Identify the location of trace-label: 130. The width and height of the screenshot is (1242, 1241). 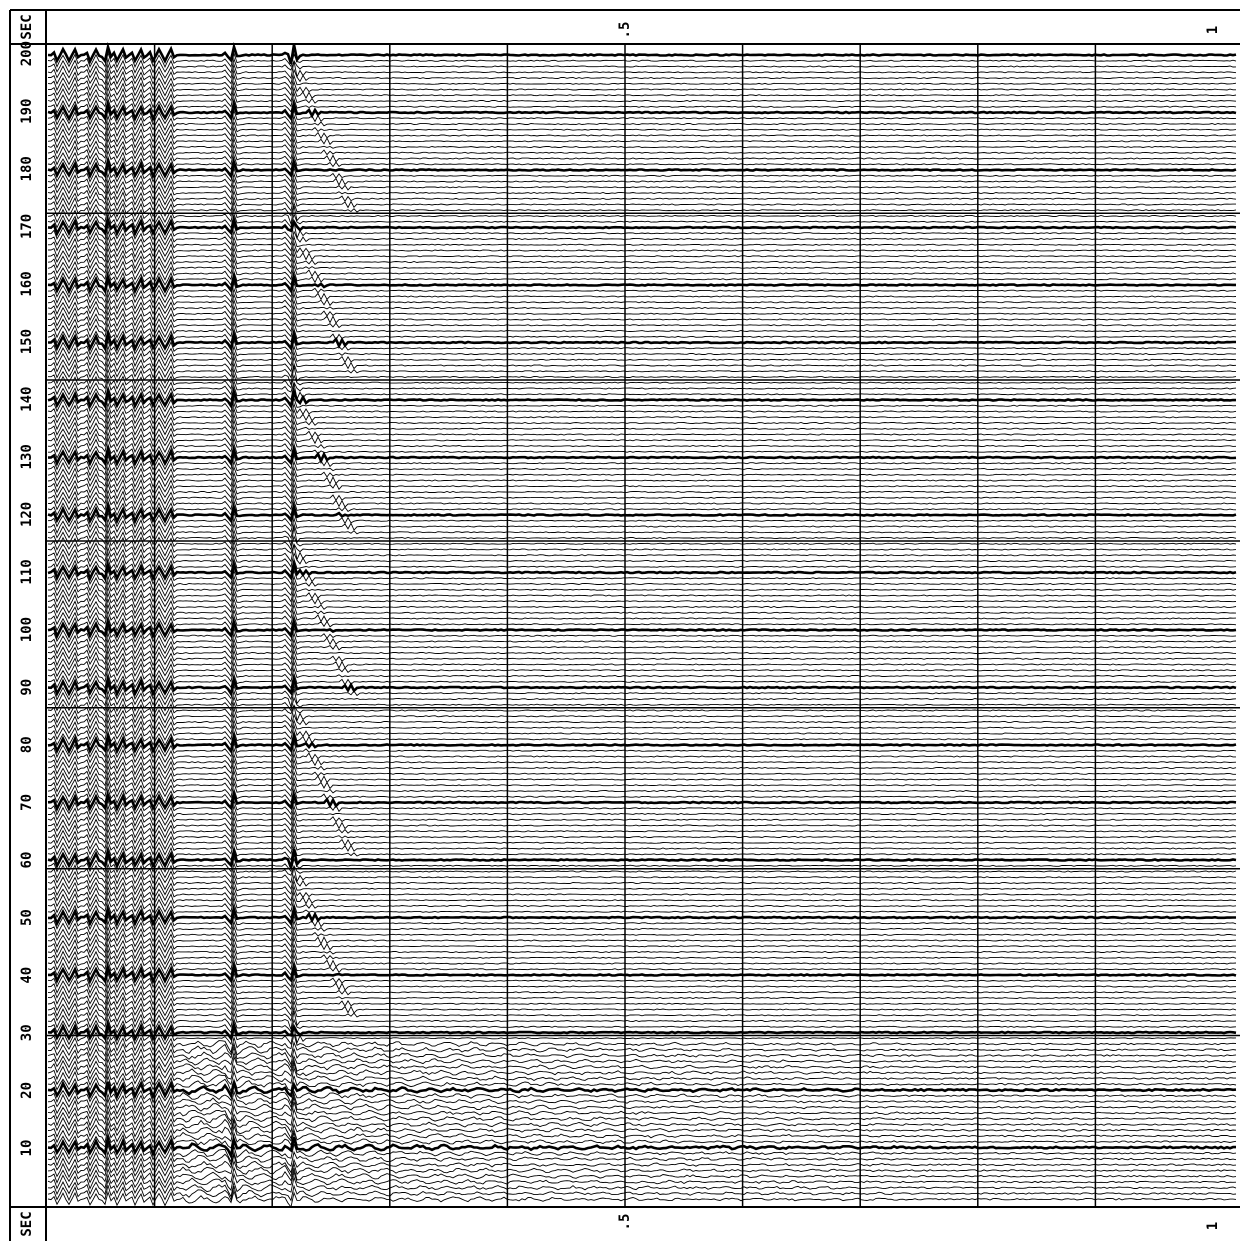
(27, 456).